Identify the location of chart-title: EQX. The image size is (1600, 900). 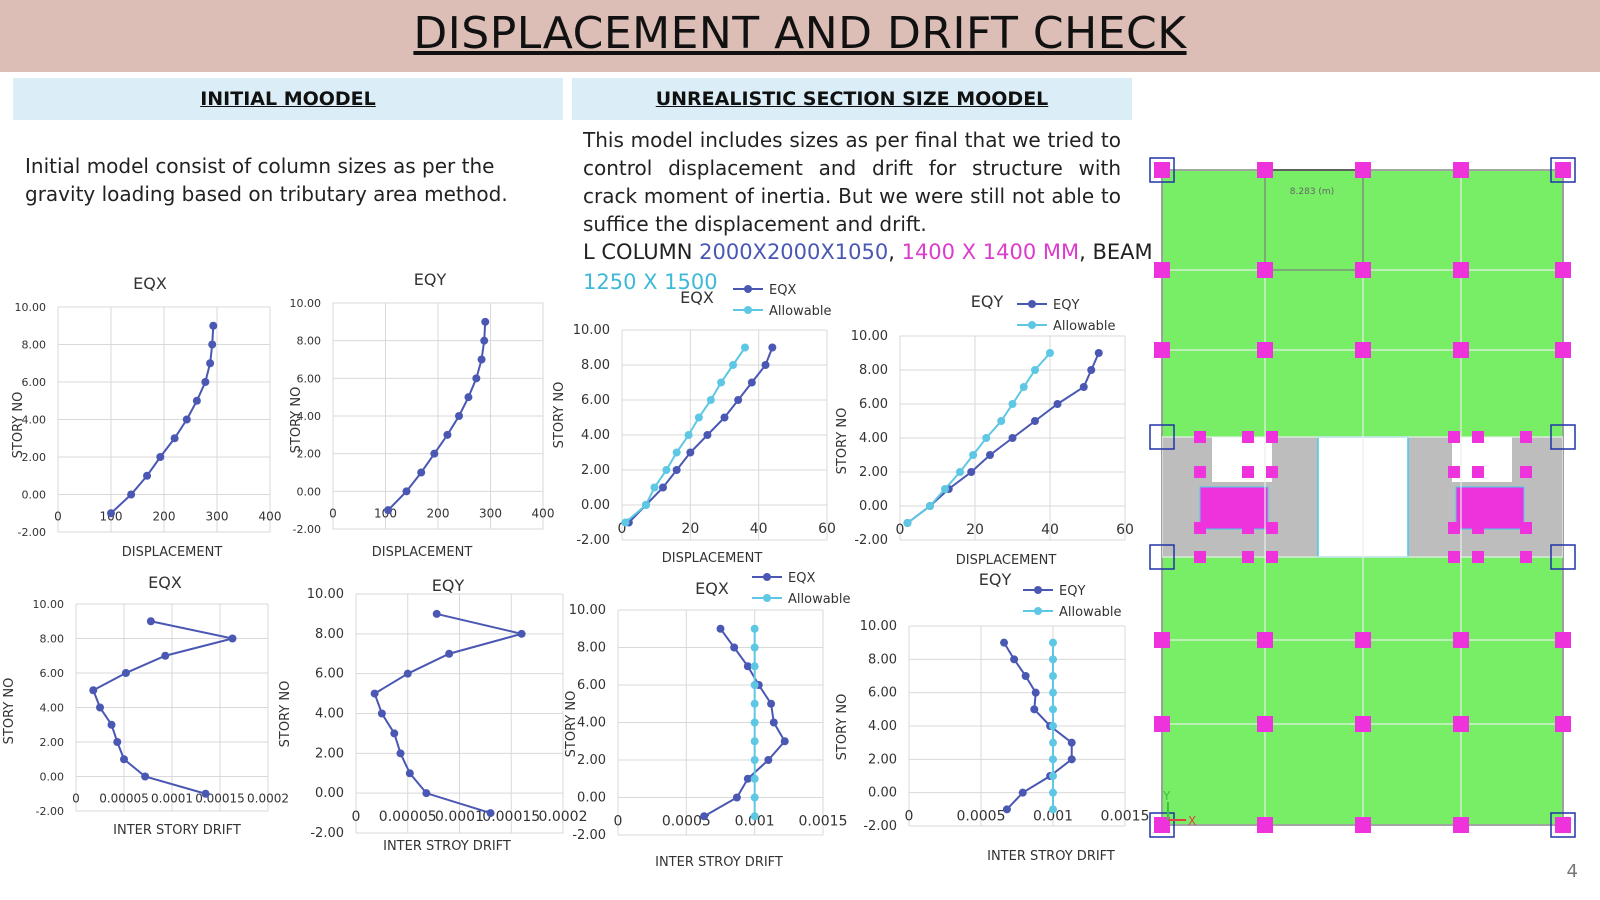
(165, 582).